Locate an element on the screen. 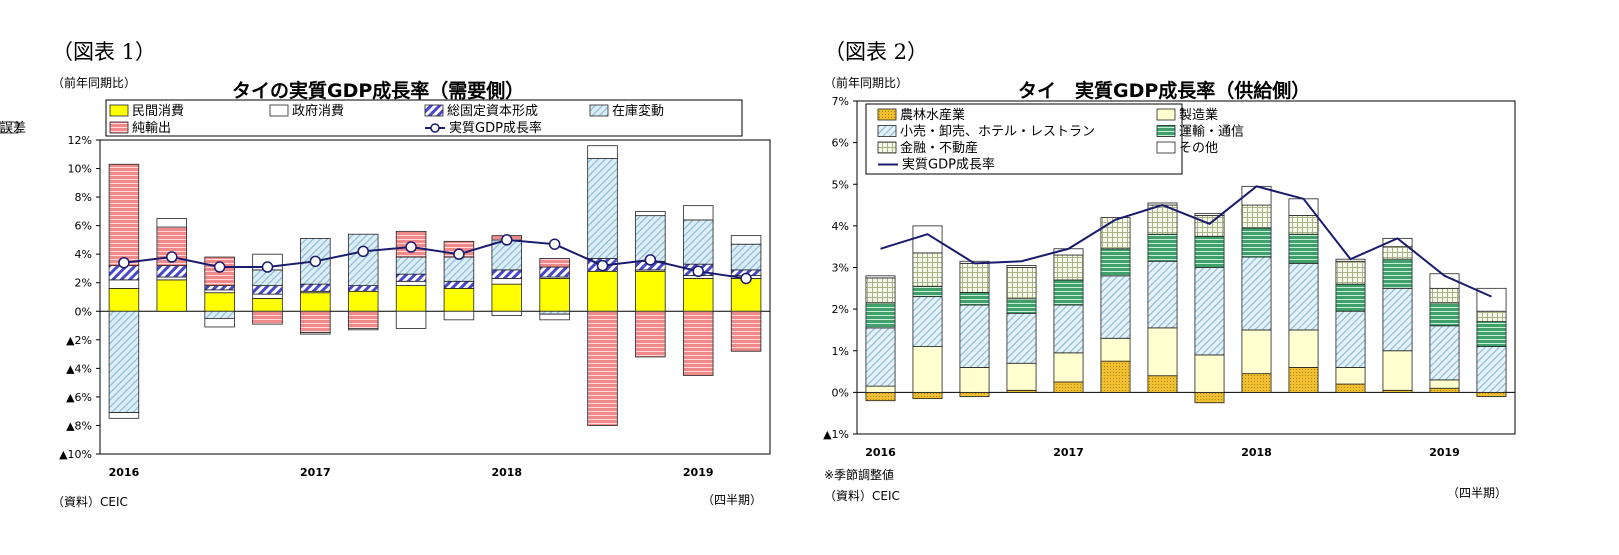 This screenshot has height=555, width=1619. chart1-legend-swatch-discrepancy is located at coordinates (9, 127).